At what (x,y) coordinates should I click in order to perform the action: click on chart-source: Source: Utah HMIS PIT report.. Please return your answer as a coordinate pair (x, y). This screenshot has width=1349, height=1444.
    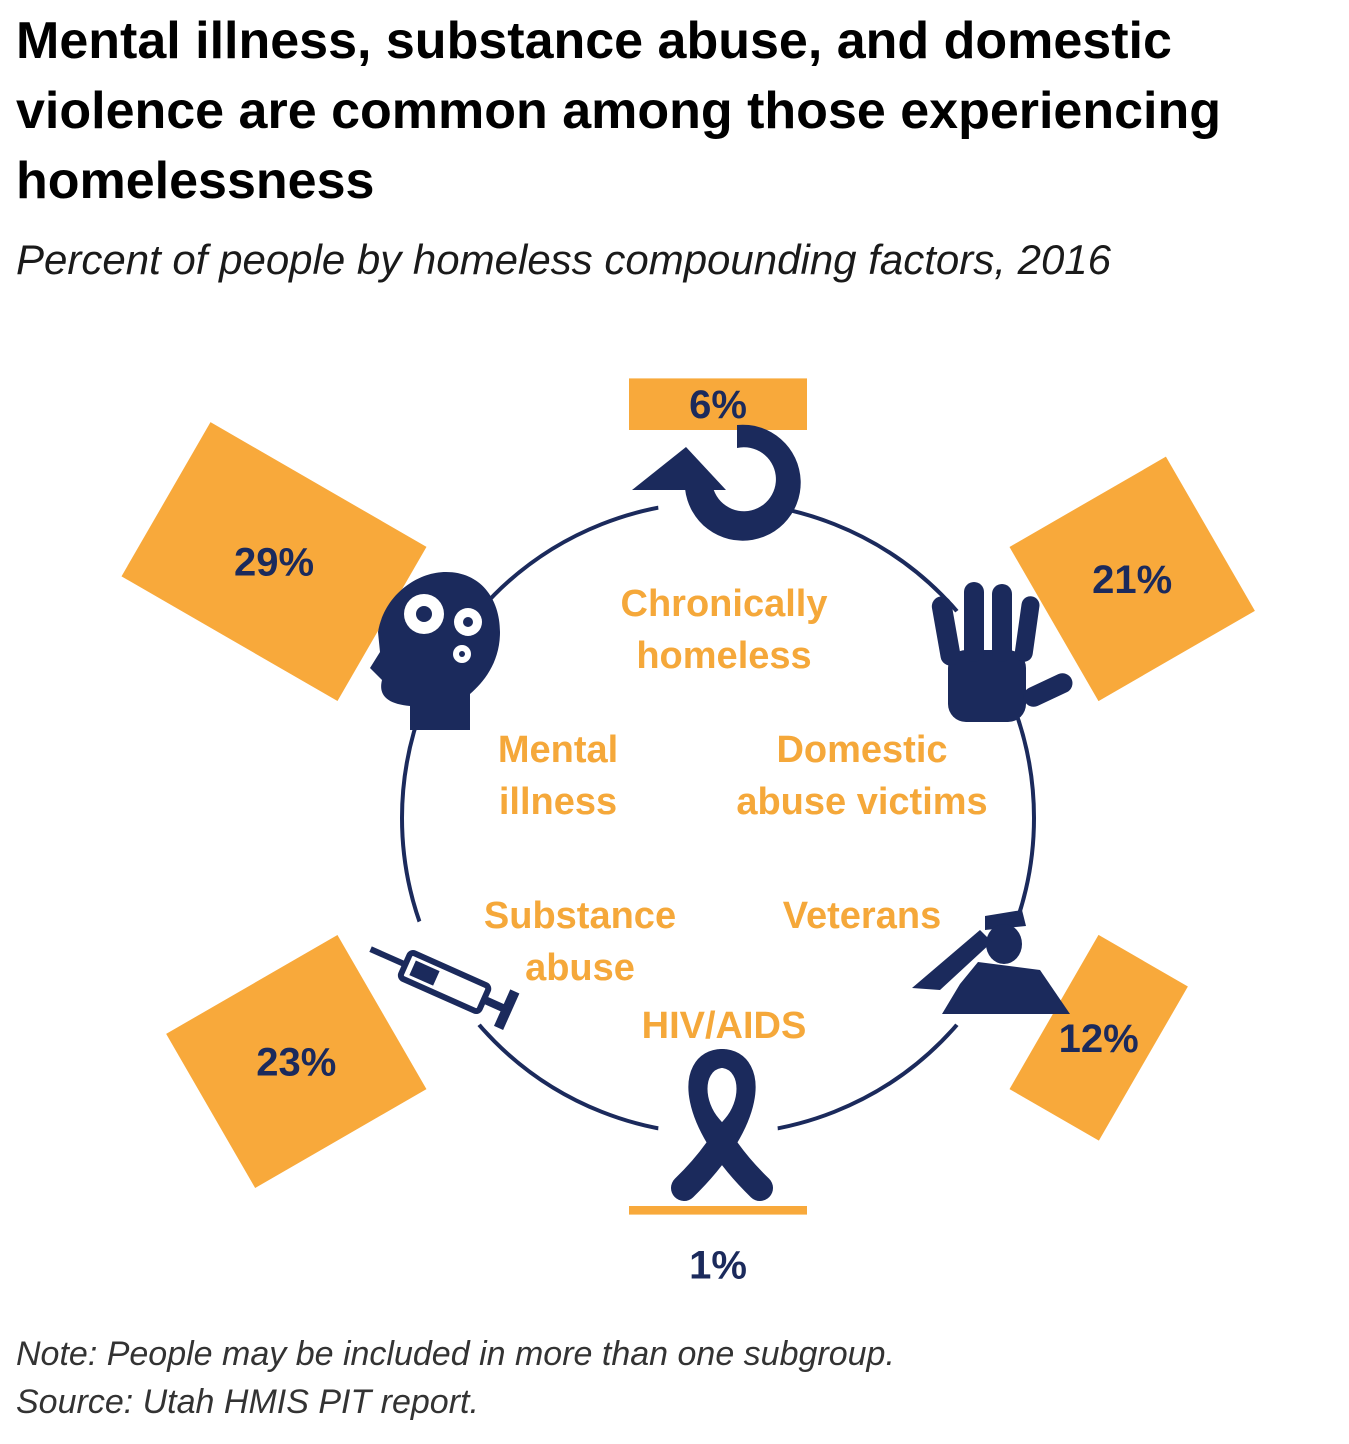
    Looking at the image, I should click on (247, 1402).